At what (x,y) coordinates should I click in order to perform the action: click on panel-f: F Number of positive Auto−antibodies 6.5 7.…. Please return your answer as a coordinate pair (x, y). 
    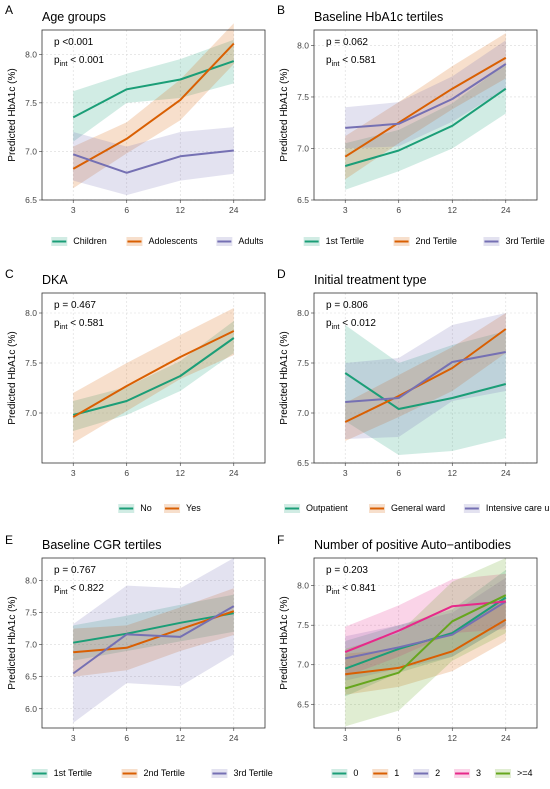
    Looking at the image, I should click on (407, 655).